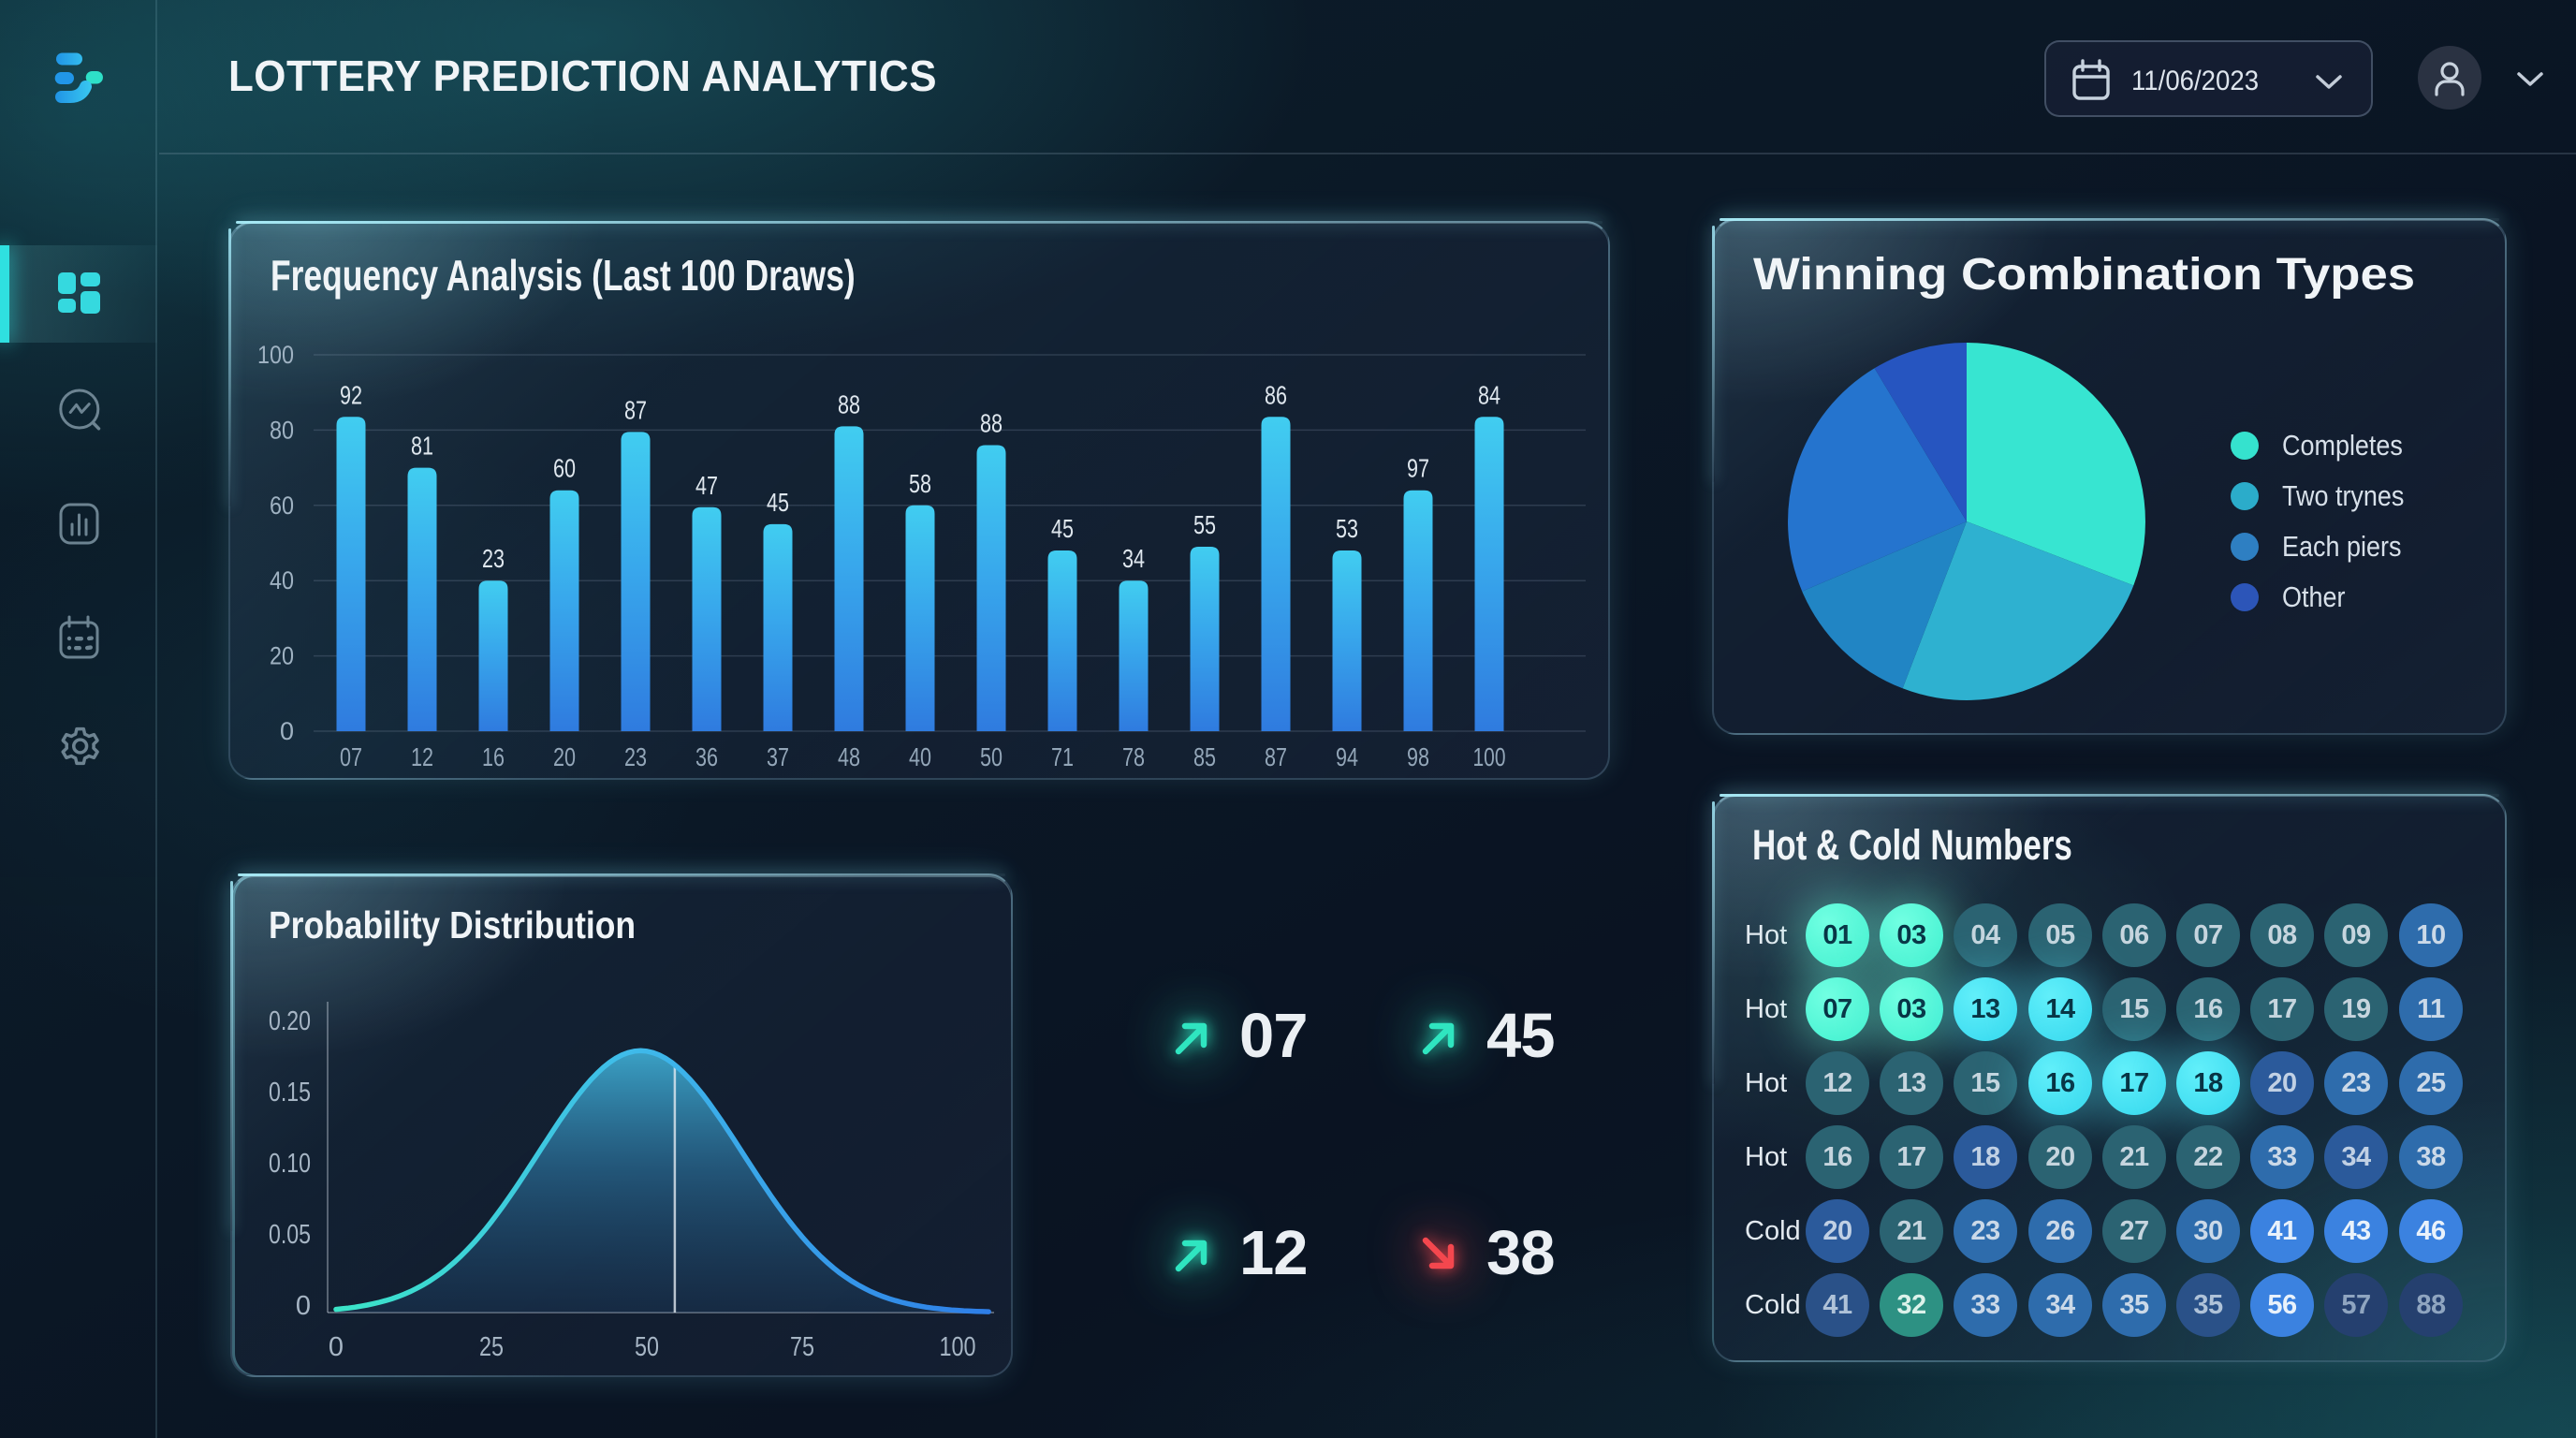 Image resolution: width=2576 pixels, height=1438 pixels. Describe the element at coordinates (290, 1021) in the screenshot. I see `svg-text: 0.20` at that location.